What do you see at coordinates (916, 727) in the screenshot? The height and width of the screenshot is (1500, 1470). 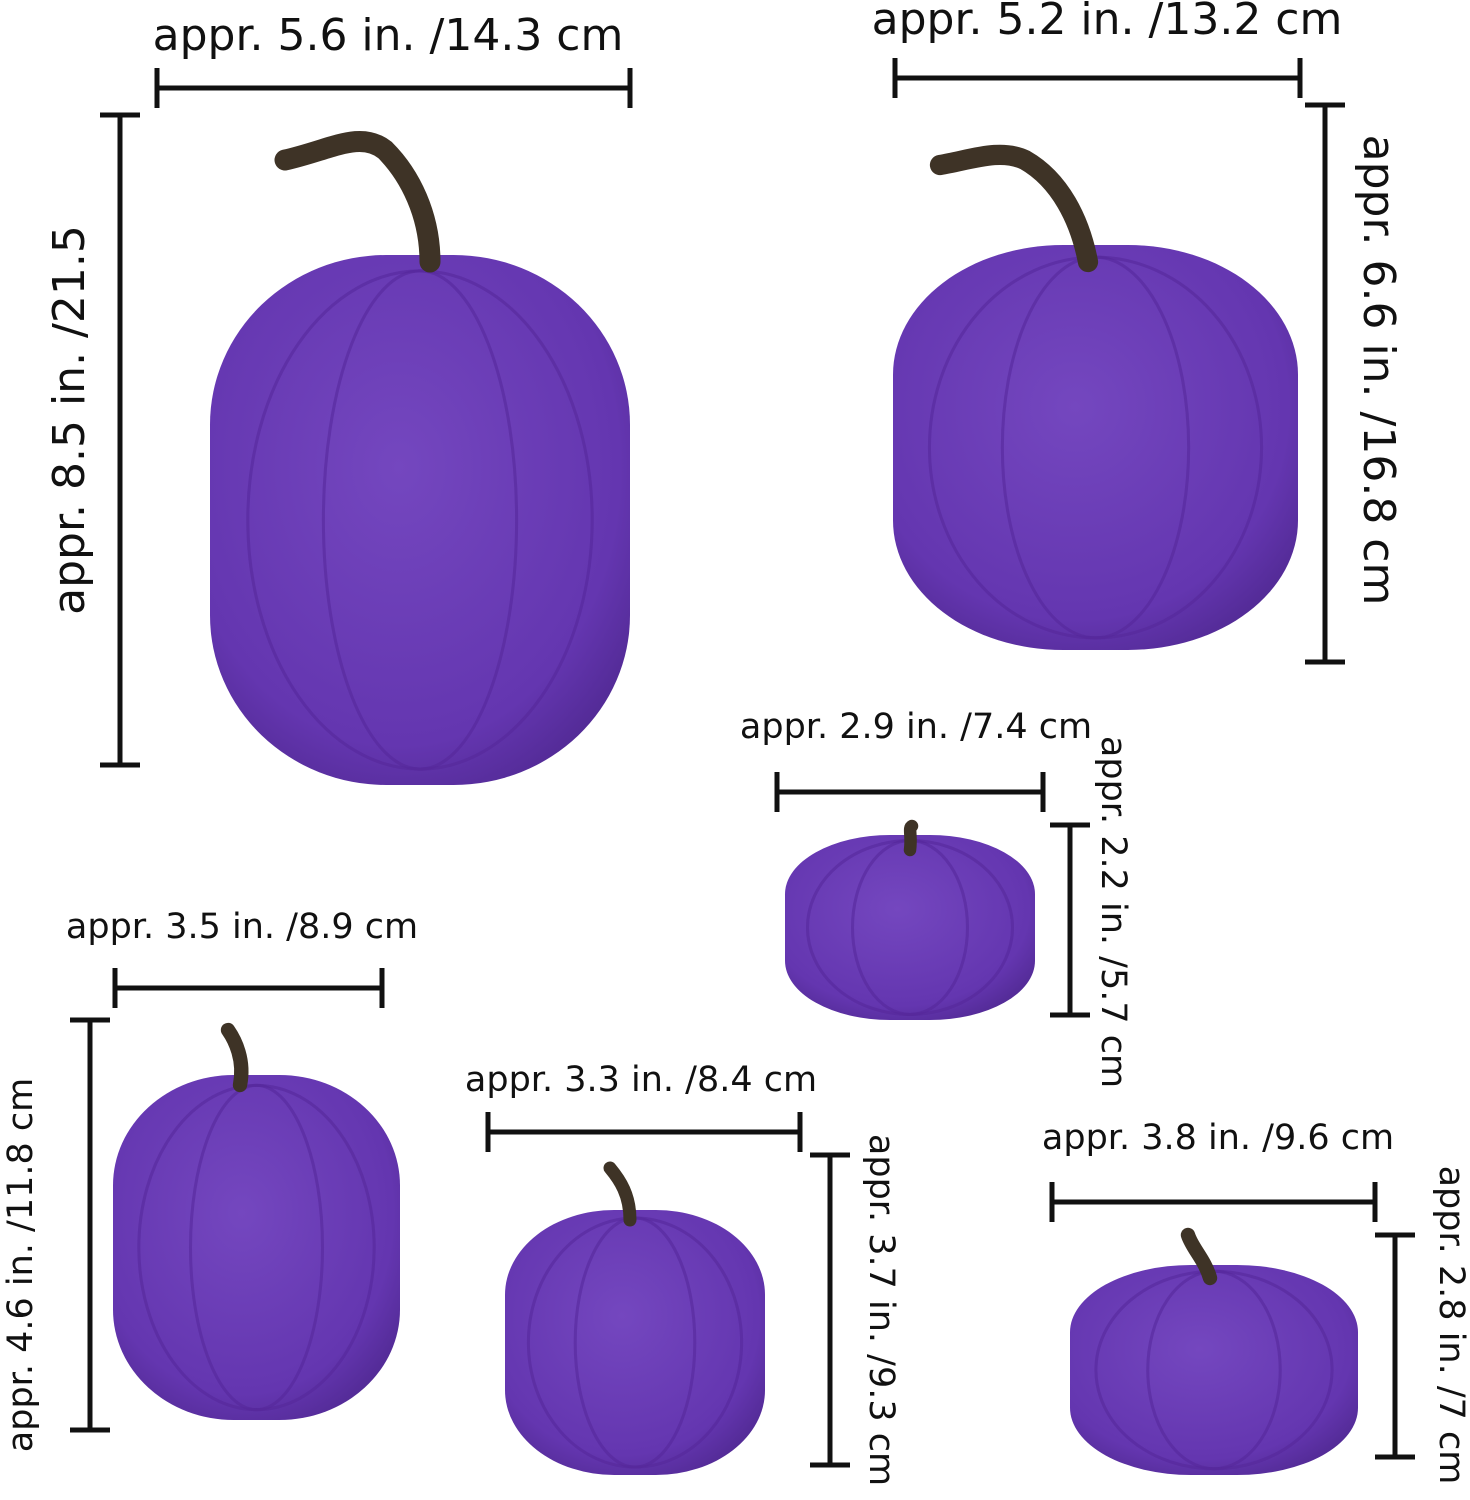 I see `width-label: appr. 2.9 in. /7.4 cm` at bounding box center [916, 727].